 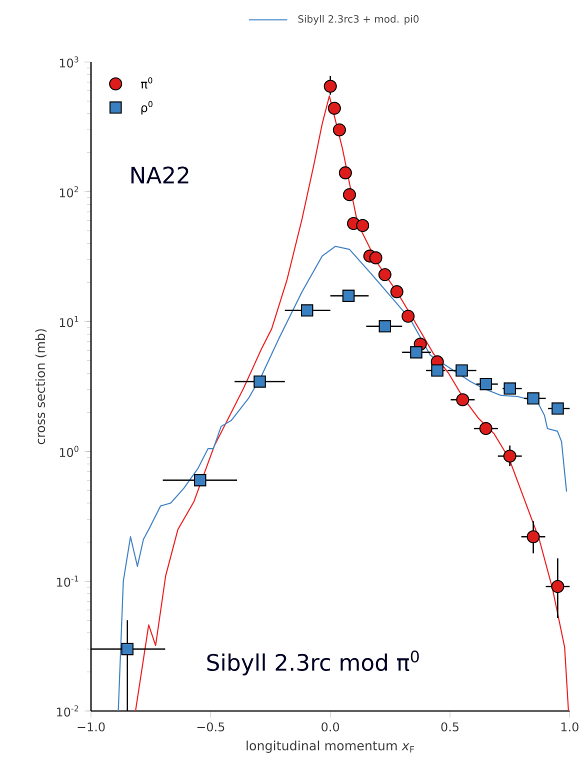 I want to click on annotation: NA22, so click(x=159, y=175).